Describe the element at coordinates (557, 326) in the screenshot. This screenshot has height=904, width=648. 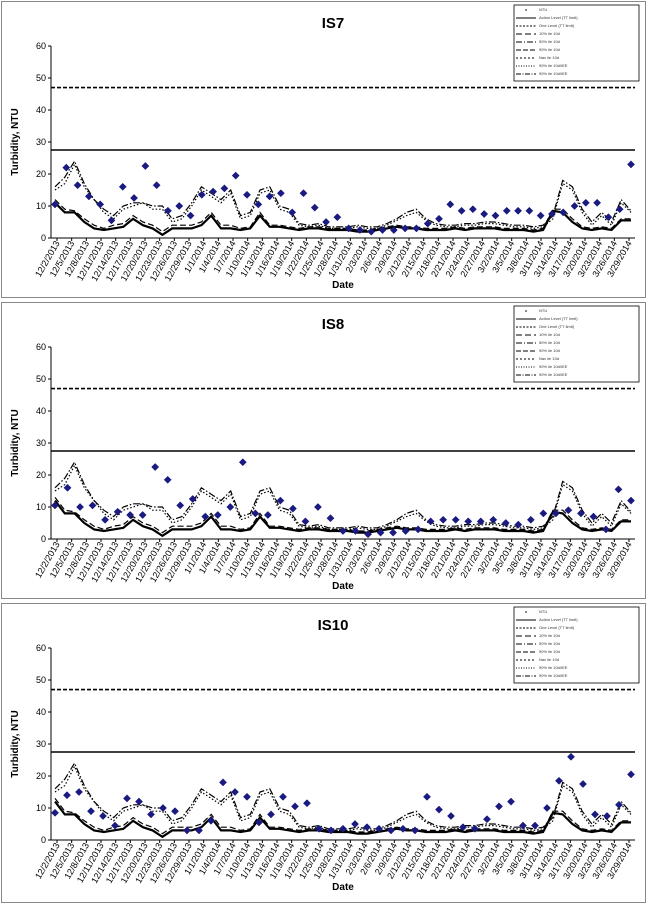
I see `legend-entry: One Level (TT limit)` at that location.